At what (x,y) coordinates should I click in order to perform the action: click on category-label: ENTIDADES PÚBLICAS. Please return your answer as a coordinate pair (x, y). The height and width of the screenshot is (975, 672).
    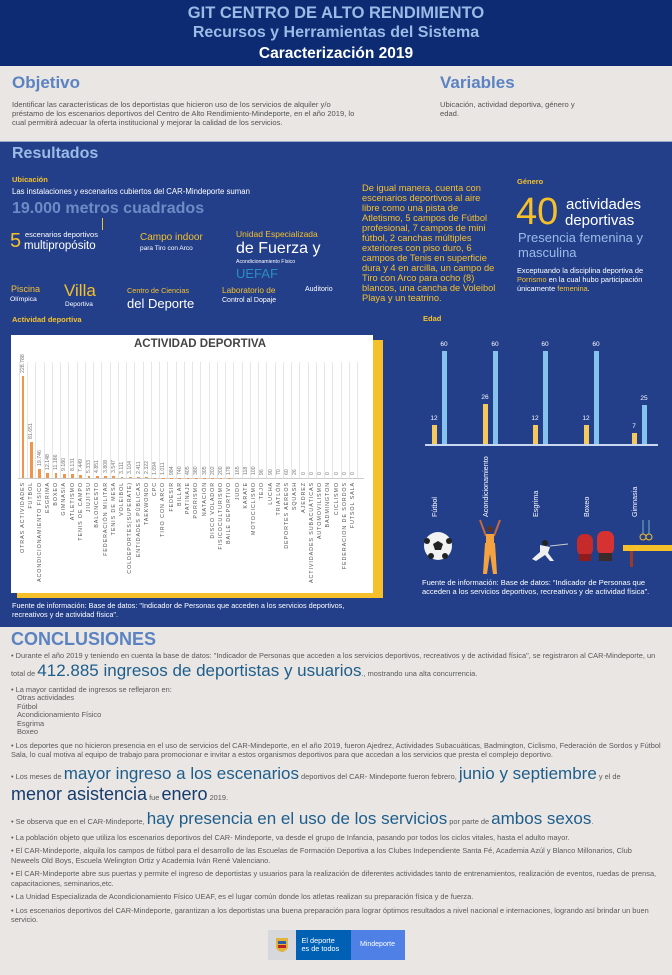
    Looking at the image, I should click on (138, 520).